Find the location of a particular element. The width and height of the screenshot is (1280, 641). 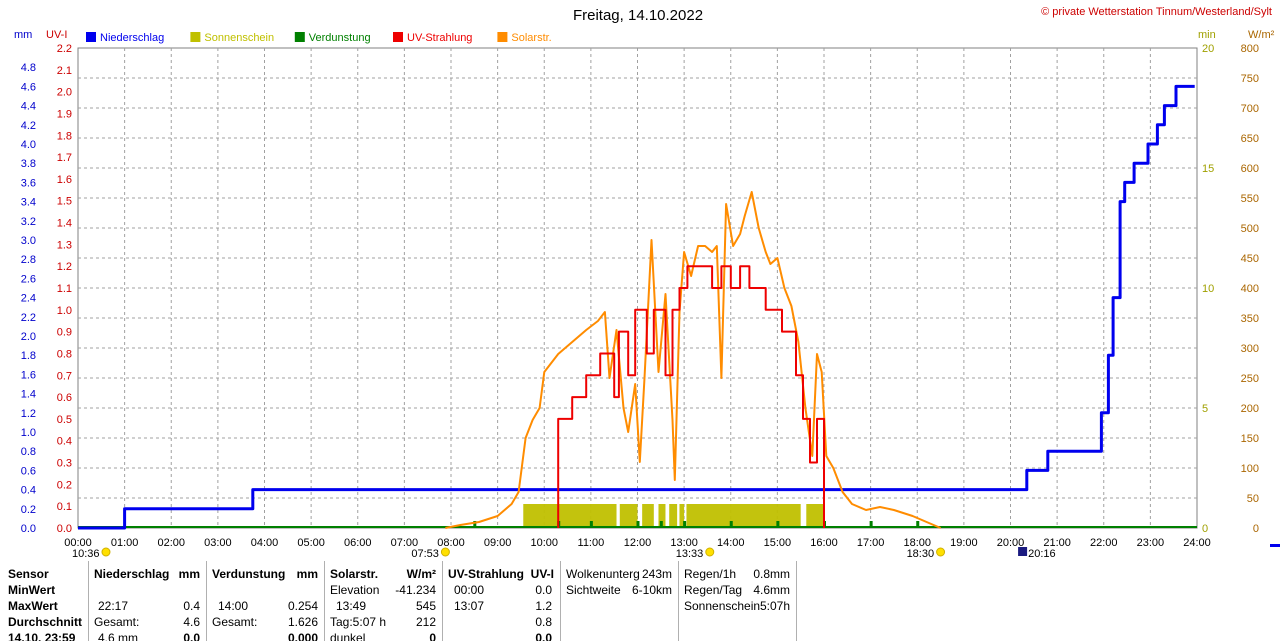

wm2-tick-label: 450 is located at coordinates (1250, 259).